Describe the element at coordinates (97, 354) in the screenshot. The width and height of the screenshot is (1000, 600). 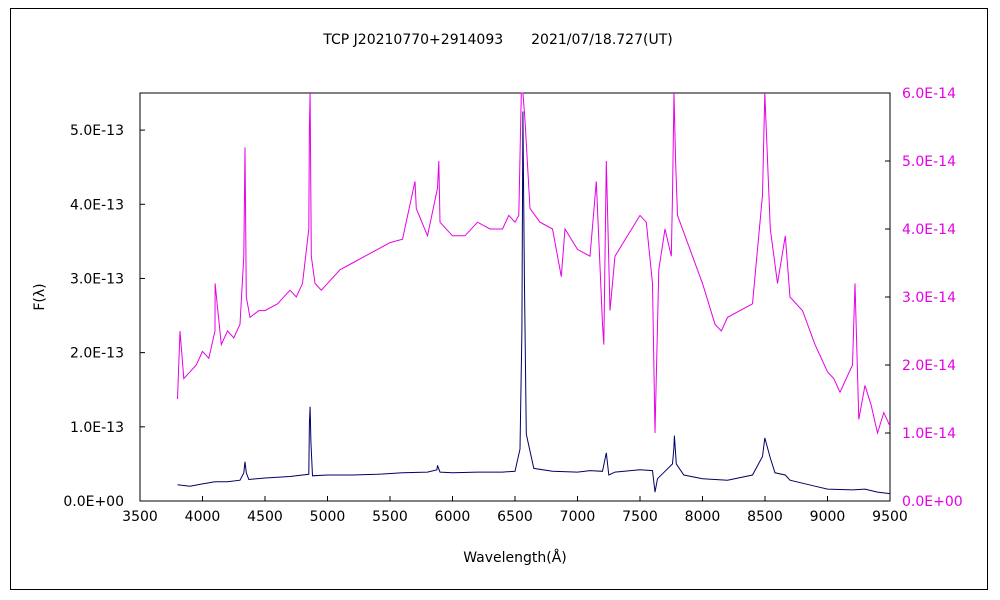
I see `y-left-tick-label: 2.0E-13` at that location.